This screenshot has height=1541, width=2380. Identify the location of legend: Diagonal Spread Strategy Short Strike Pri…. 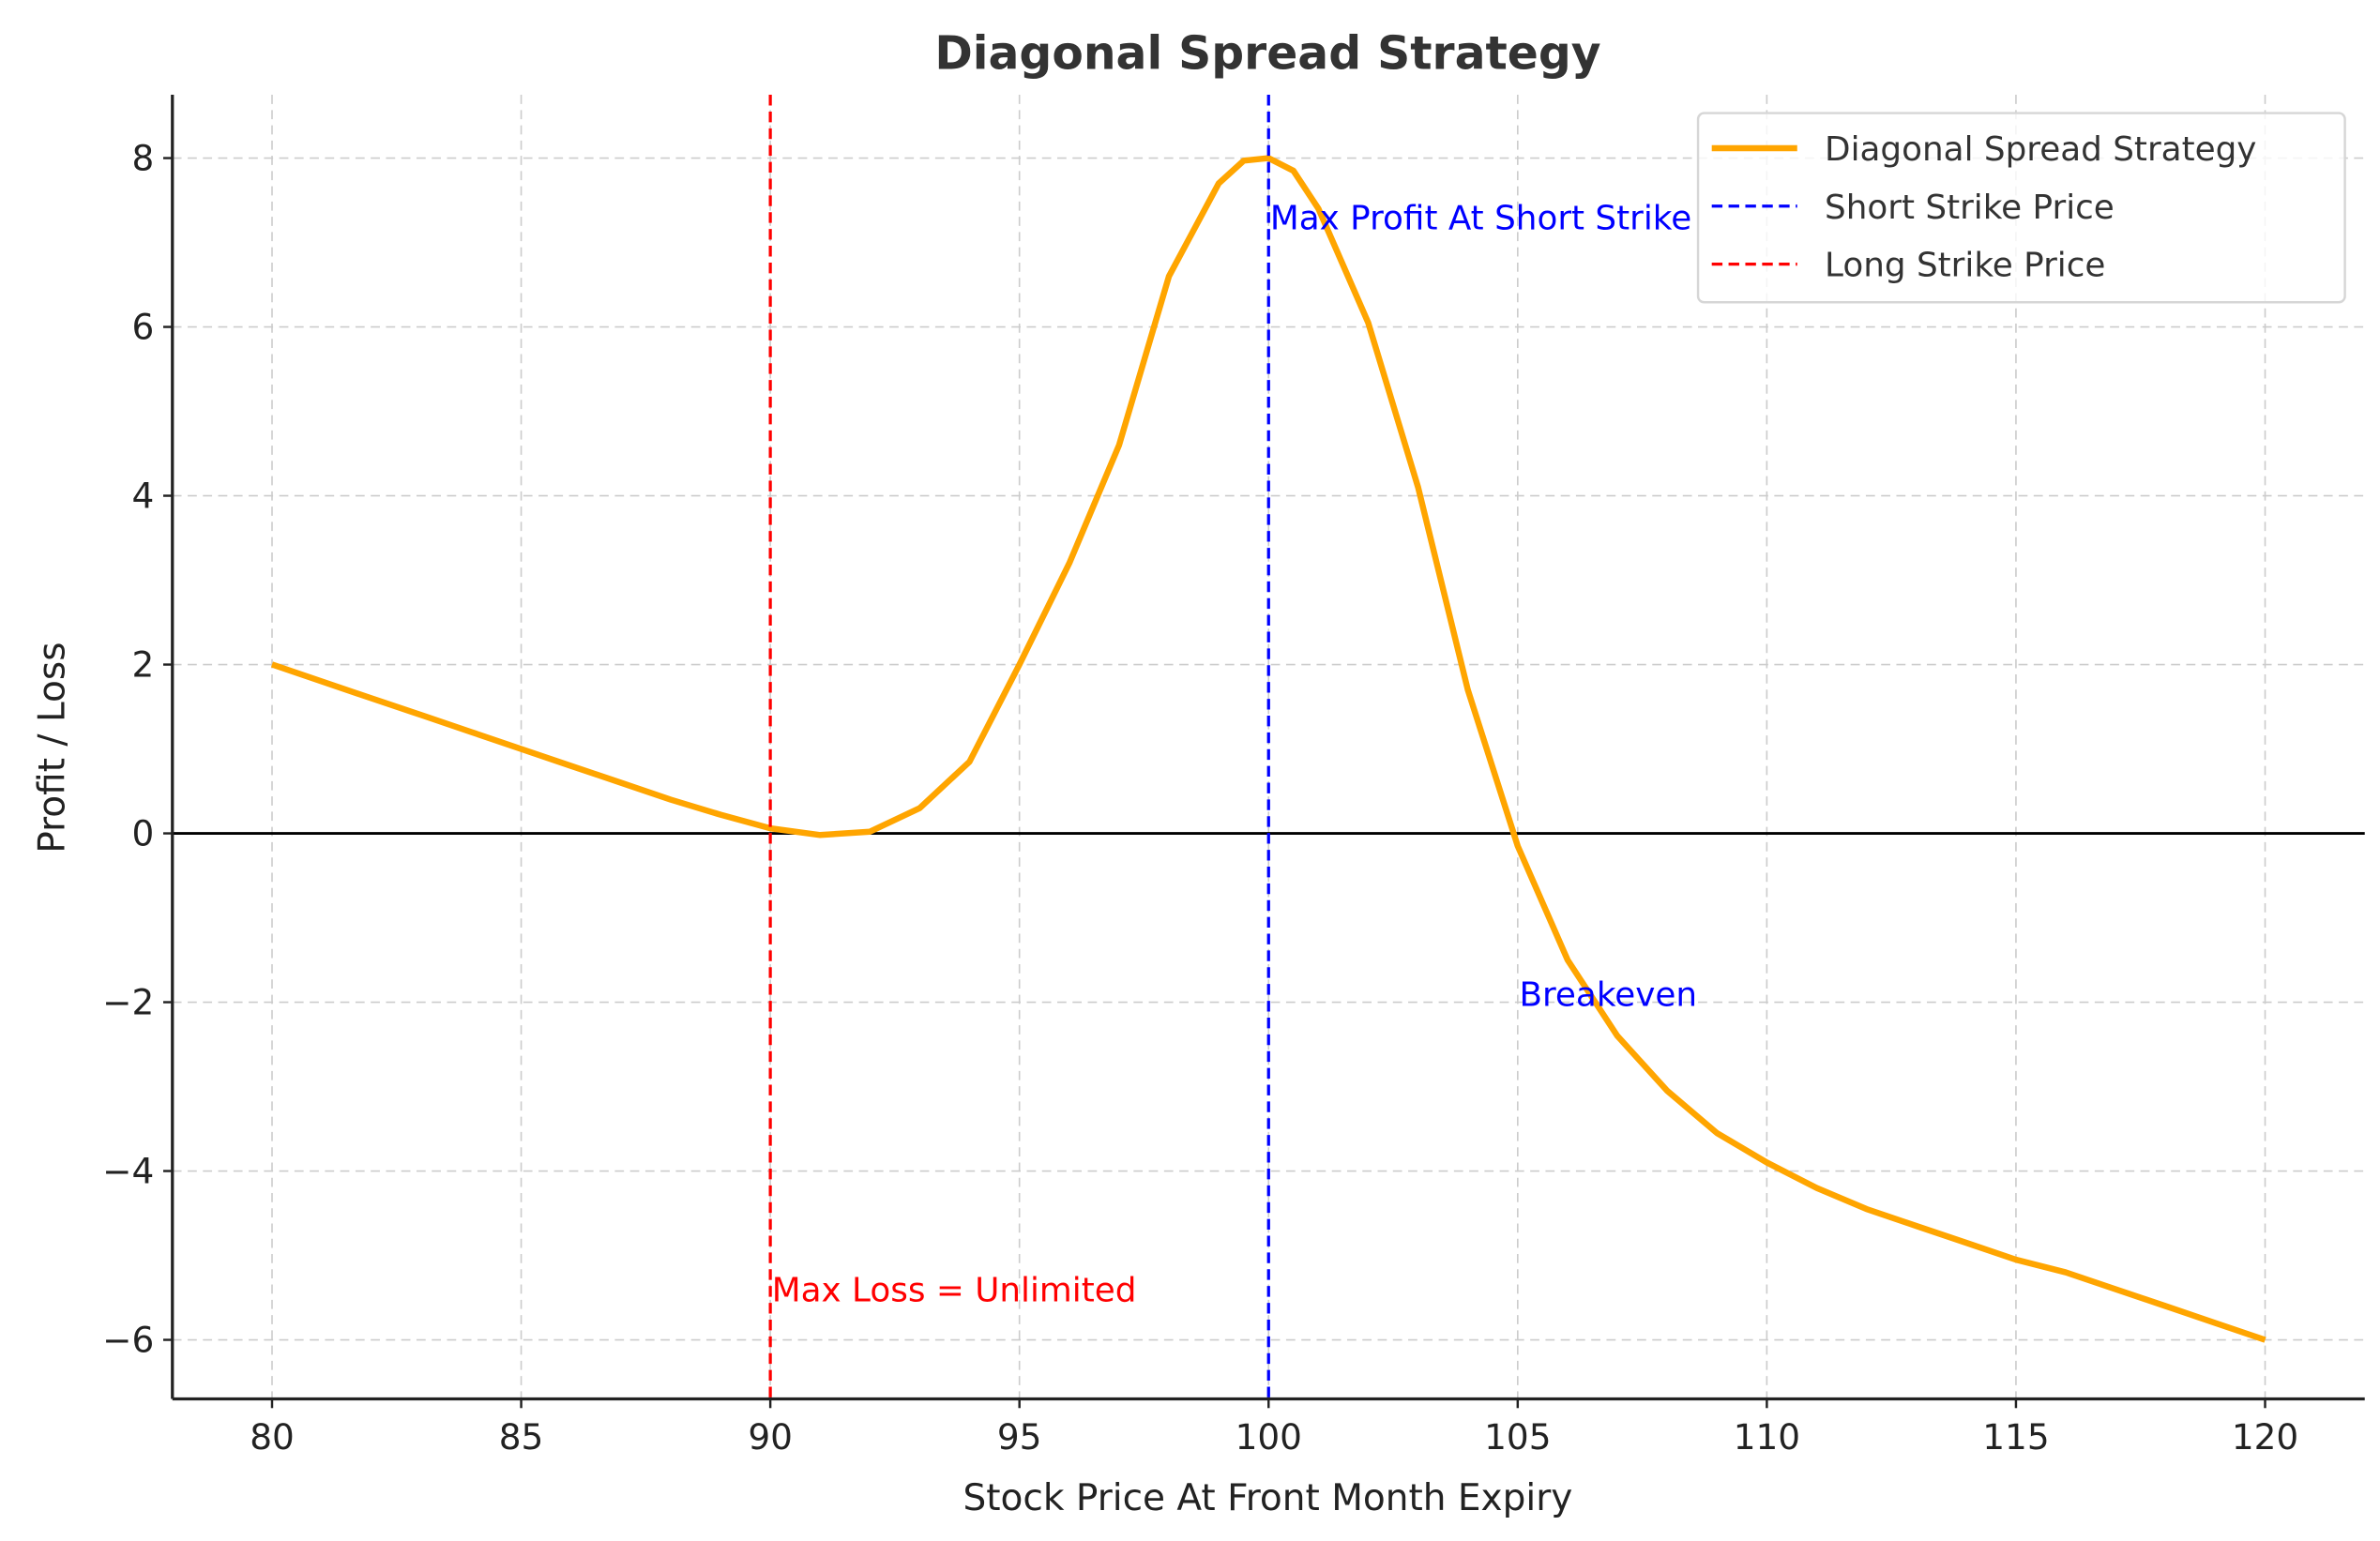
(2021, 208).